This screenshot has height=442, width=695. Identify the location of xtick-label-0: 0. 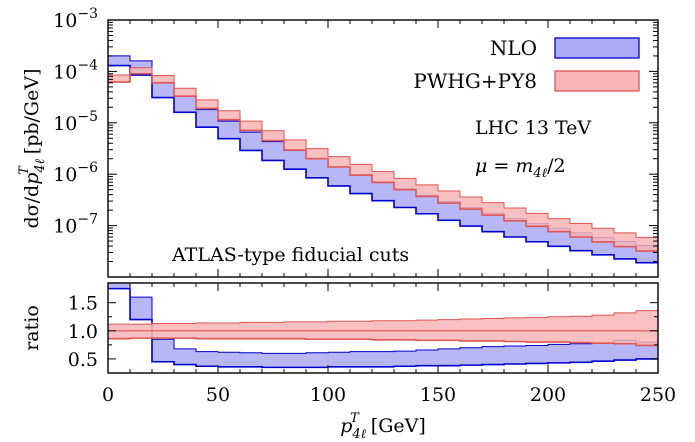
(108, 395).